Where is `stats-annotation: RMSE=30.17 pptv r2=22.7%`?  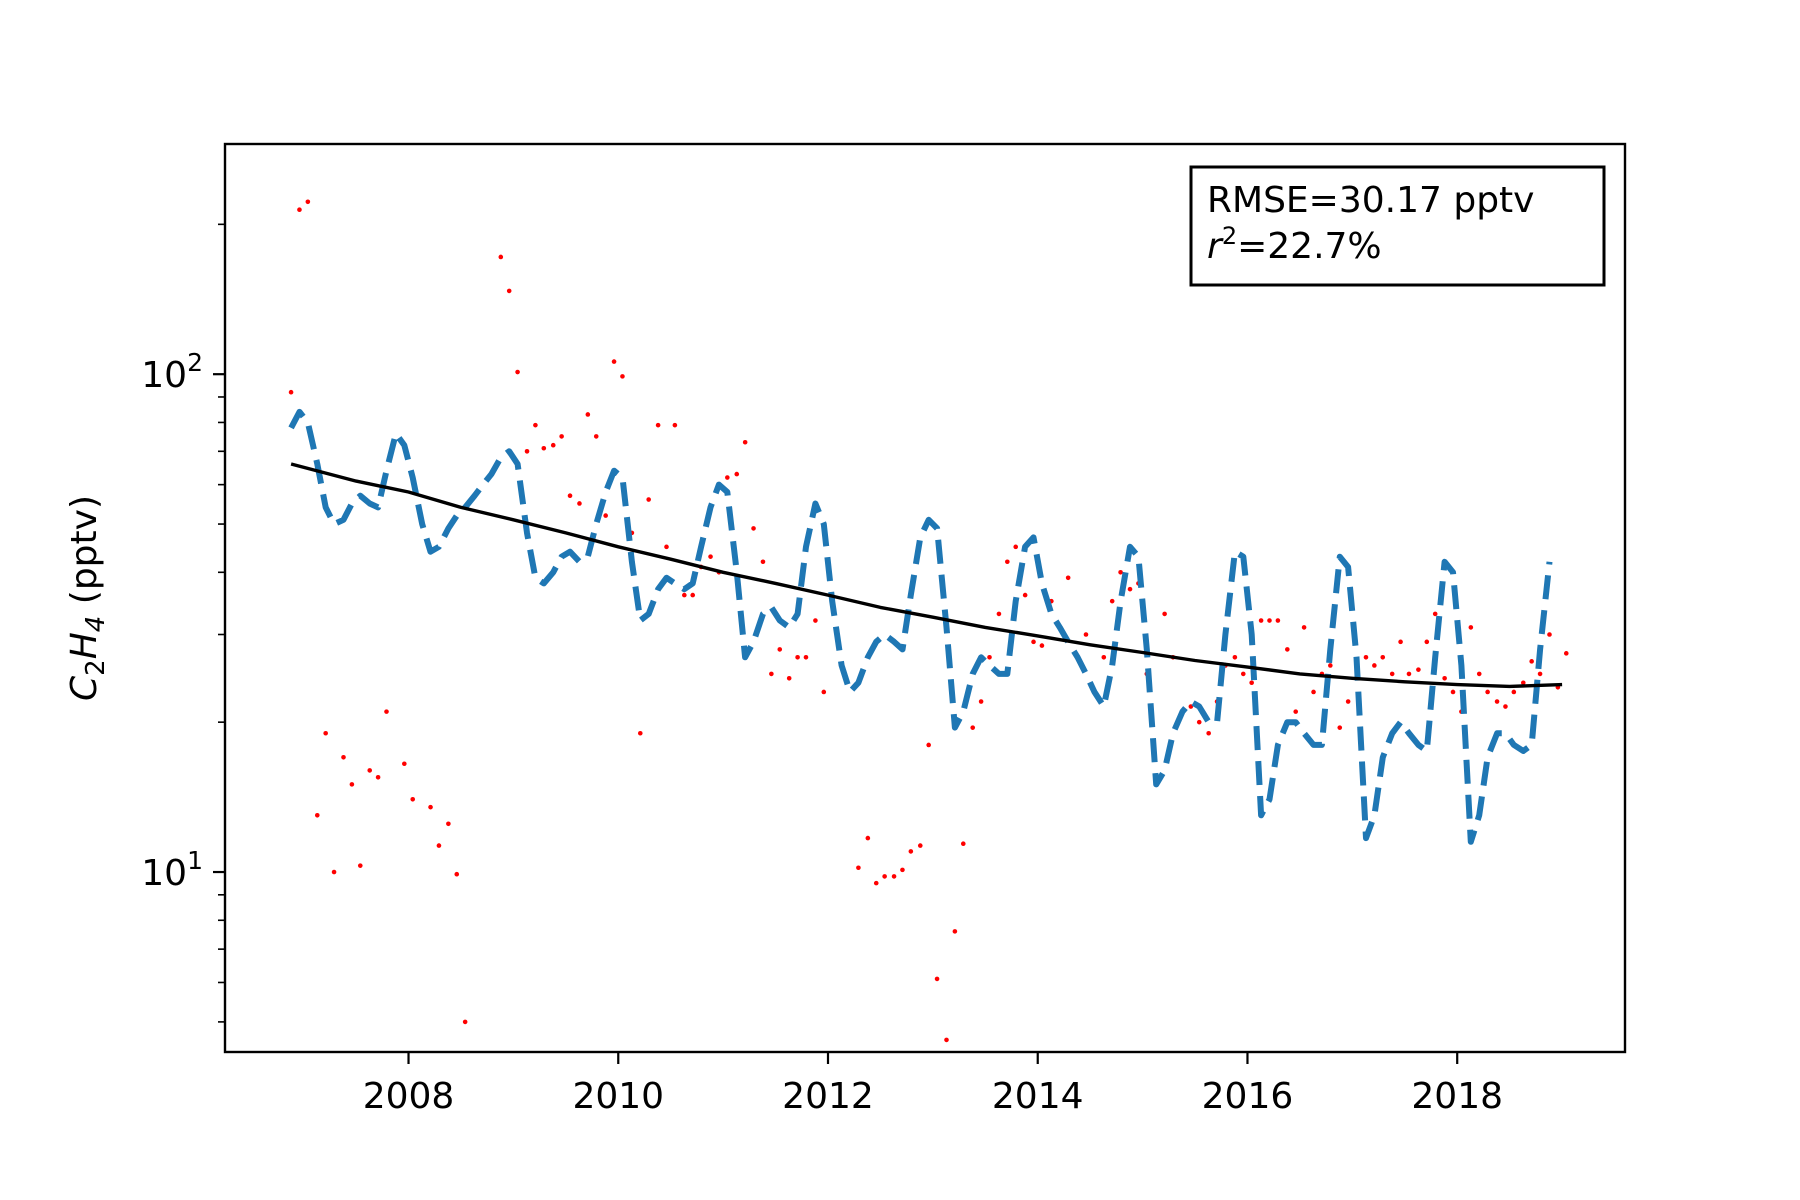 stats-annotation: RMSE=30.17 pptv r2=22.7% is located at coordinates (1397, 226).